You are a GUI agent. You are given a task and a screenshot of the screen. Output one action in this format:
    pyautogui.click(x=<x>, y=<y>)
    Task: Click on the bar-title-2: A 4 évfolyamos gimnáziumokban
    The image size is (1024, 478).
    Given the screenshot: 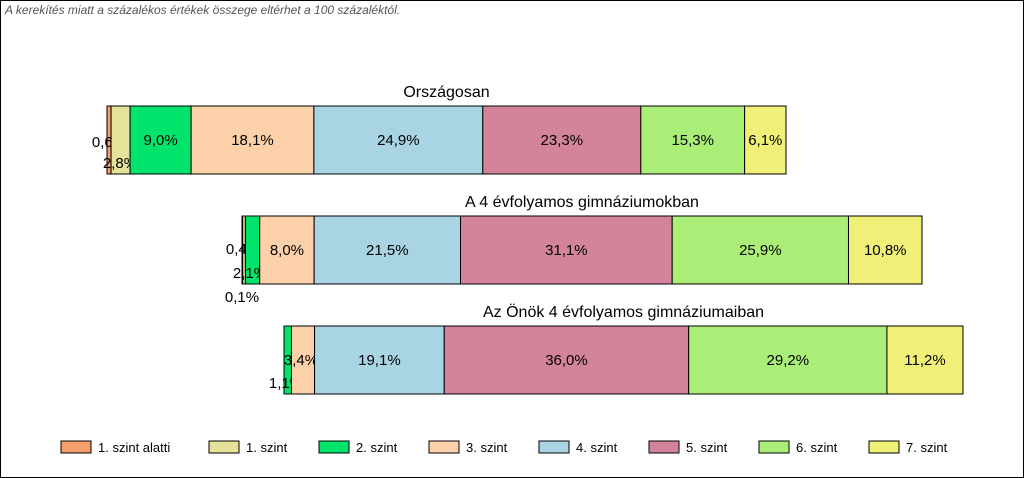 What is the action you would take?
    pyautogui.click(x=582, y=202)
    